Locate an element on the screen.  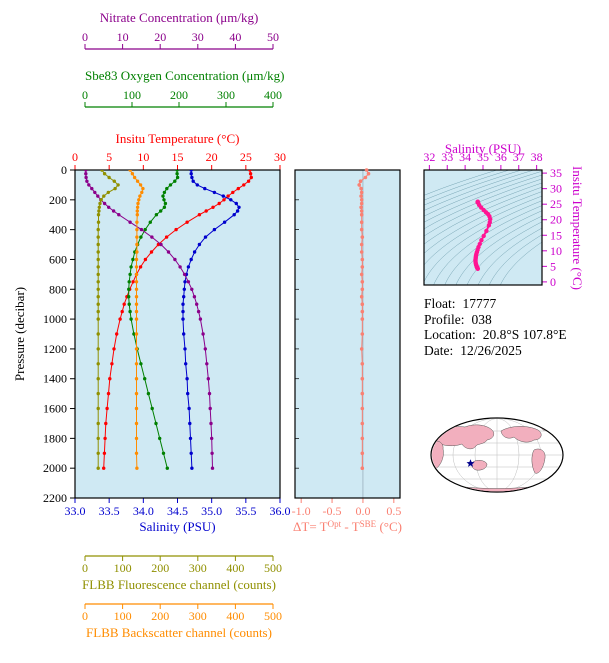
svg-text: 2000 is located at coordinates (55, 468).